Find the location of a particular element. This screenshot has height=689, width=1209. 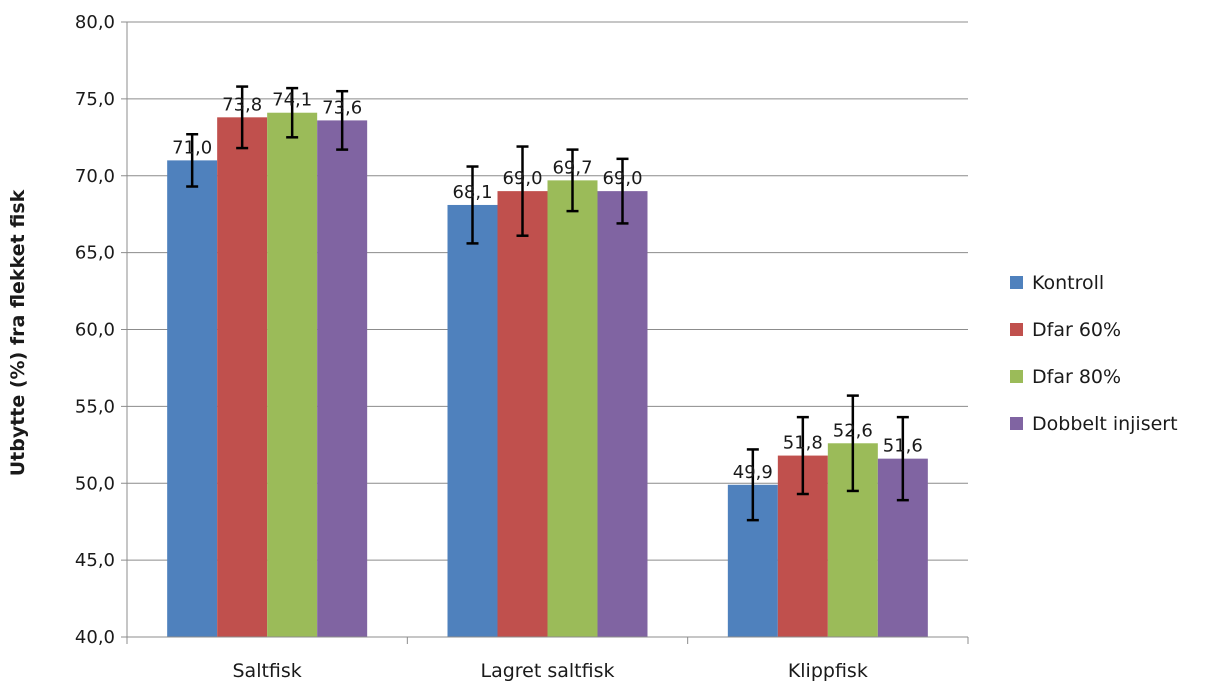

data-label: 73,6 is located at coordinates (342, 107).